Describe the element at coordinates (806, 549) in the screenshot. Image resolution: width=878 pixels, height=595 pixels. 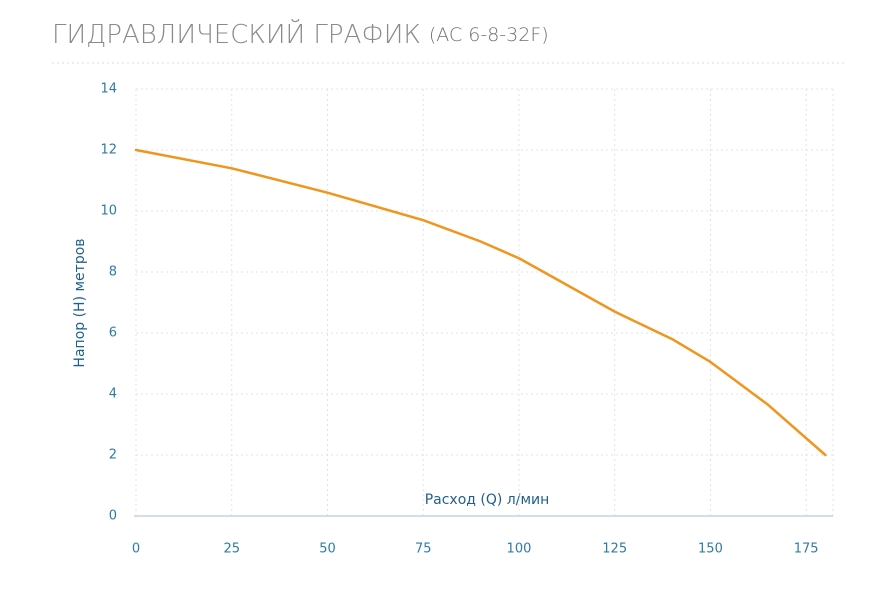
I see `x-tick-label: 175` at that location.